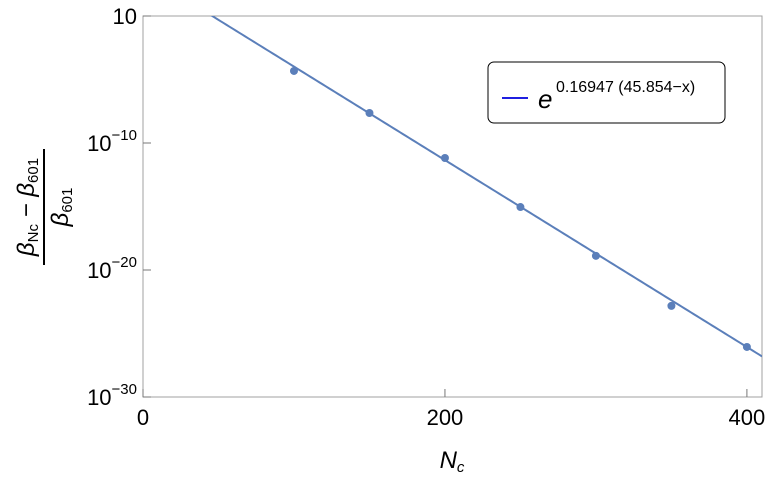 This screenshot has height=477, width=768. What do you see at coordinates (124, 262) in the screenshot?
I see `y-tick-exponent: −20` at bounding box center [124, 262].